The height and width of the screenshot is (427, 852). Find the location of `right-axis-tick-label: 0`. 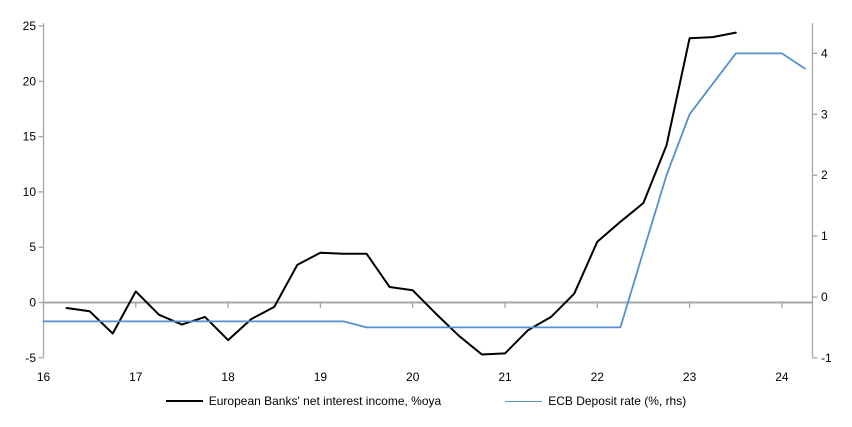

right-axis-tick-label: 0 is located at coordinates (824, 297).